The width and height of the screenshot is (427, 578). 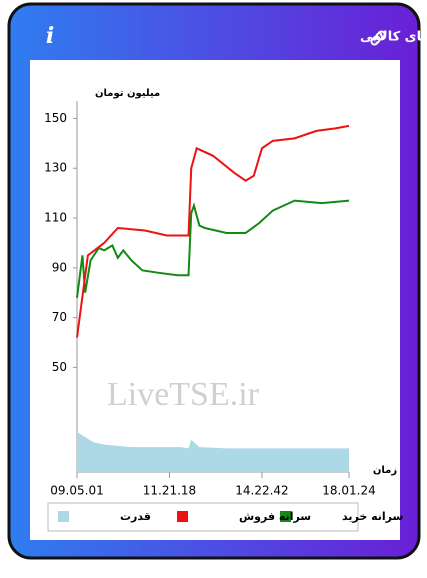 What do you see at coordinates (169, 491) in the screenshot?
I see `x-tick-label: 11.21.18` at bounding box center [169, 491].